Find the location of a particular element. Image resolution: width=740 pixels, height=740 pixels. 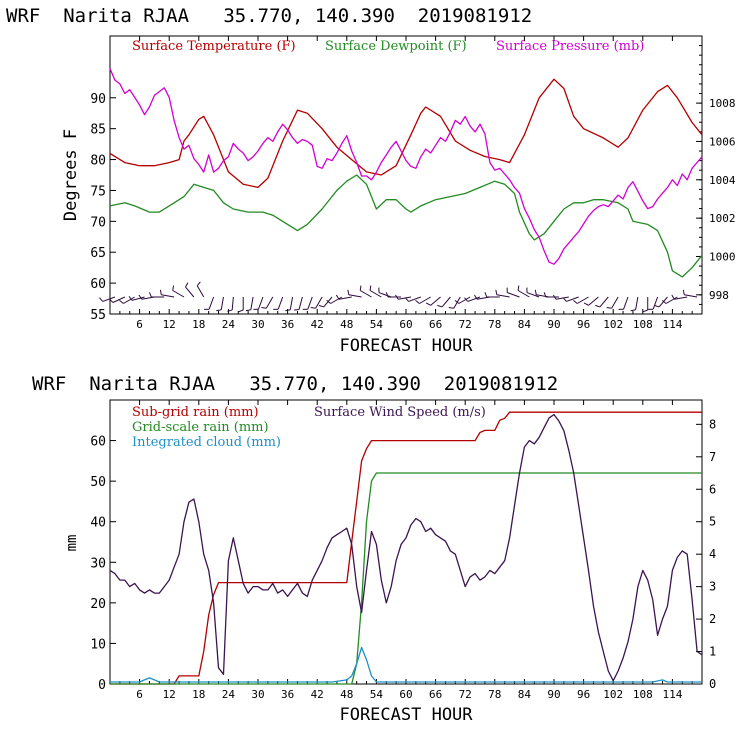

y2-tick-label: 2 is located at coordinates (712, 619).